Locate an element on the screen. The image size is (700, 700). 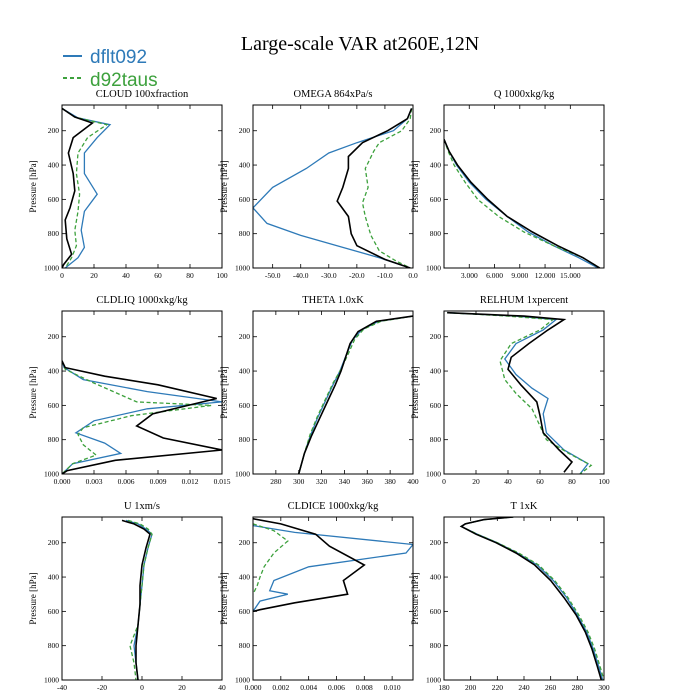
x-tick-label: 80 is located at coordinates (572, 481).